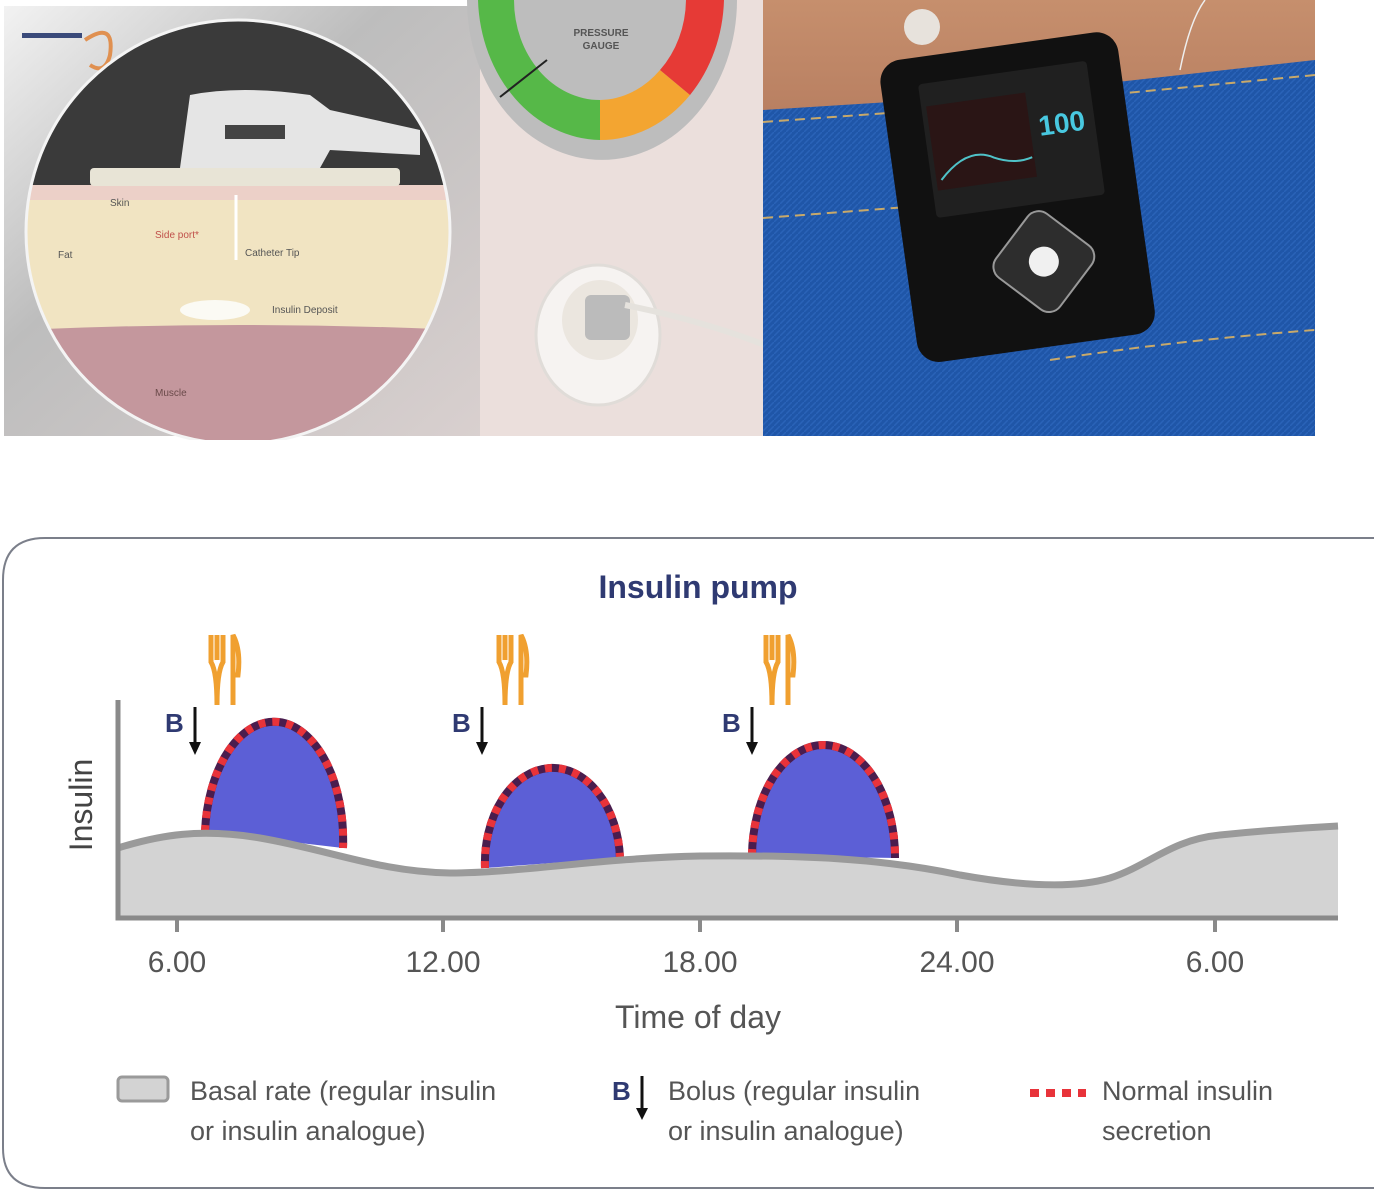 The height and width of the screenshot is (1200, 1379). I want to click on y-axis-label: Insulin, so click(81, 805).